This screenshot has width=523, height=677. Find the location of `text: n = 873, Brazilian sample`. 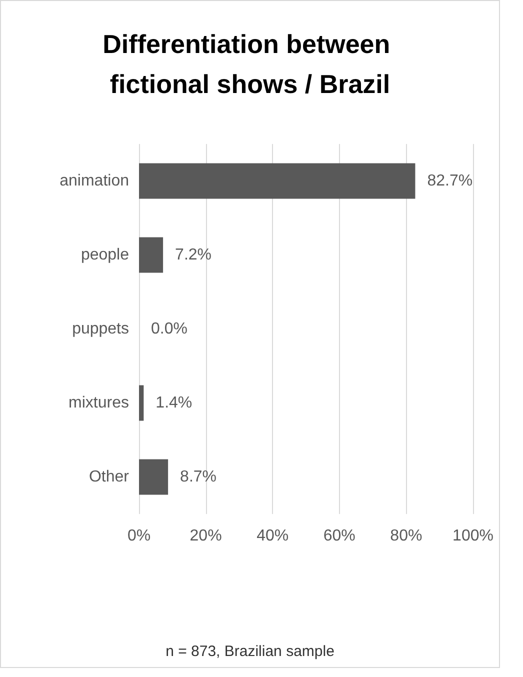

text: n = 873, Brazilian sample is located at coordinates (250, 651).